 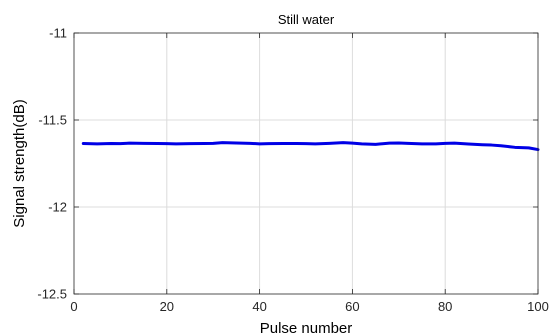 I want to click on x-tick-label: 60, so click(x=352, y=306).